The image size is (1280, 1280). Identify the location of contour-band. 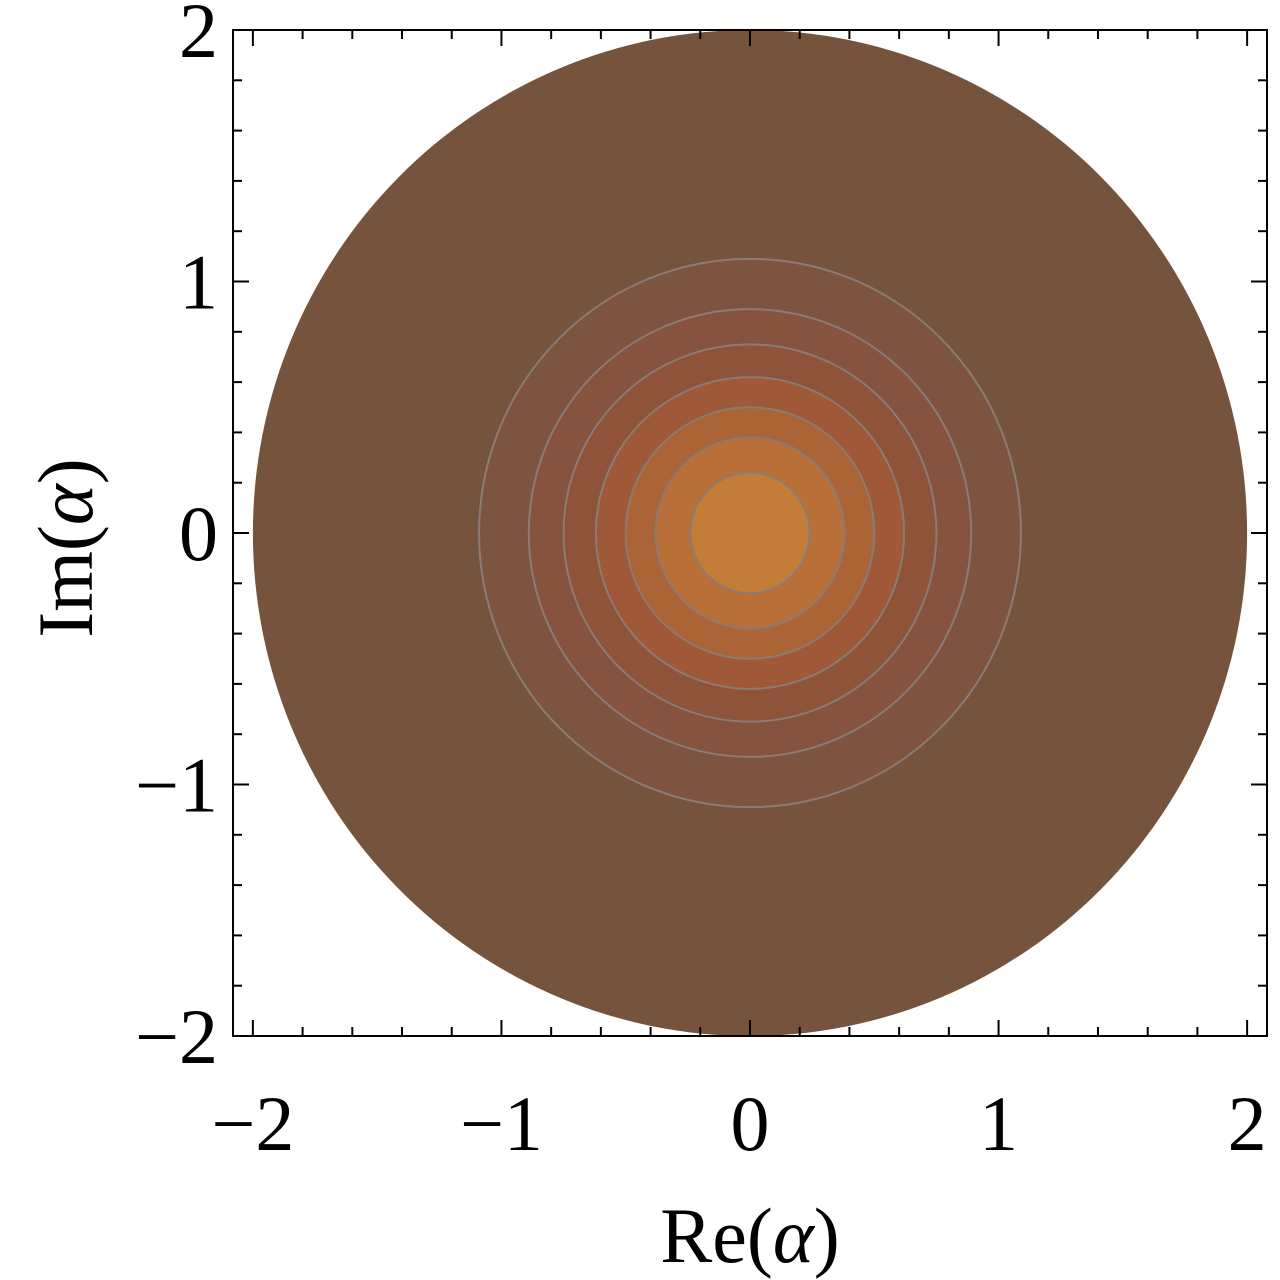
(750, 533).